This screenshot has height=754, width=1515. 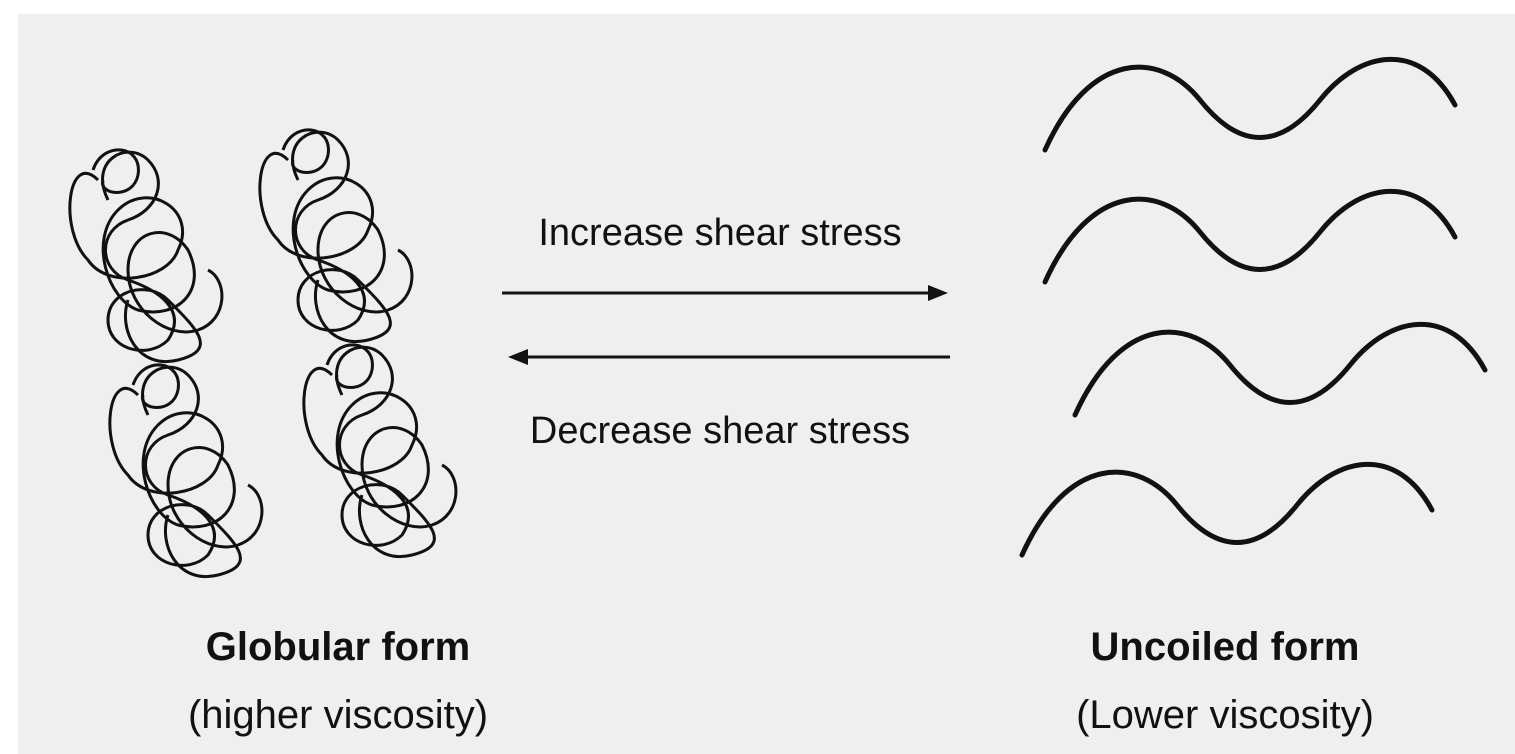 I want to click on left-subtitle: (higher viscosity), so click(x=338, y=715).